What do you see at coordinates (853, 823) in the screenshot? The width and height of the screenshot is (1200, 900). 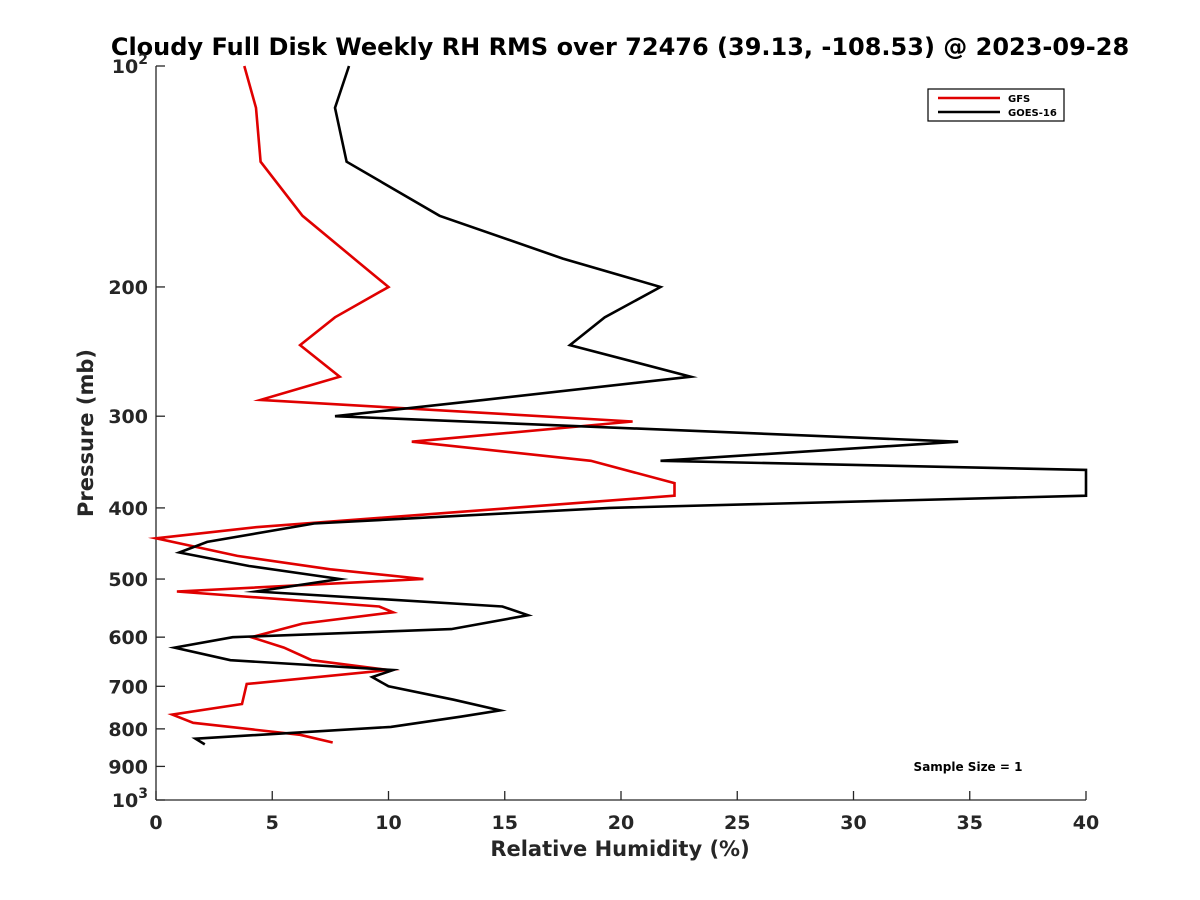 I see `x-tick-label: 30` at bounding box center [853, 823].